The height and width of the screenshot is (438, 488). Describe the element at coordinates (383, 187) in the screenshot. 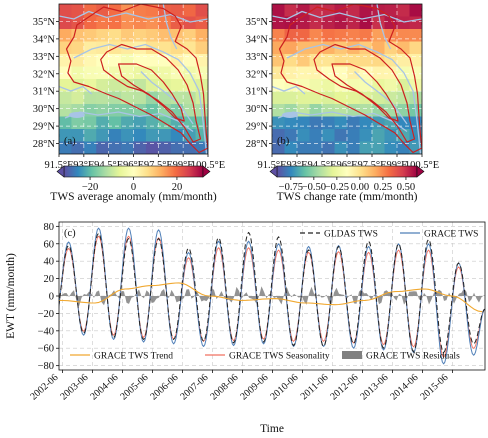

I see `colorbar-tick-label: 0.25` at that location.